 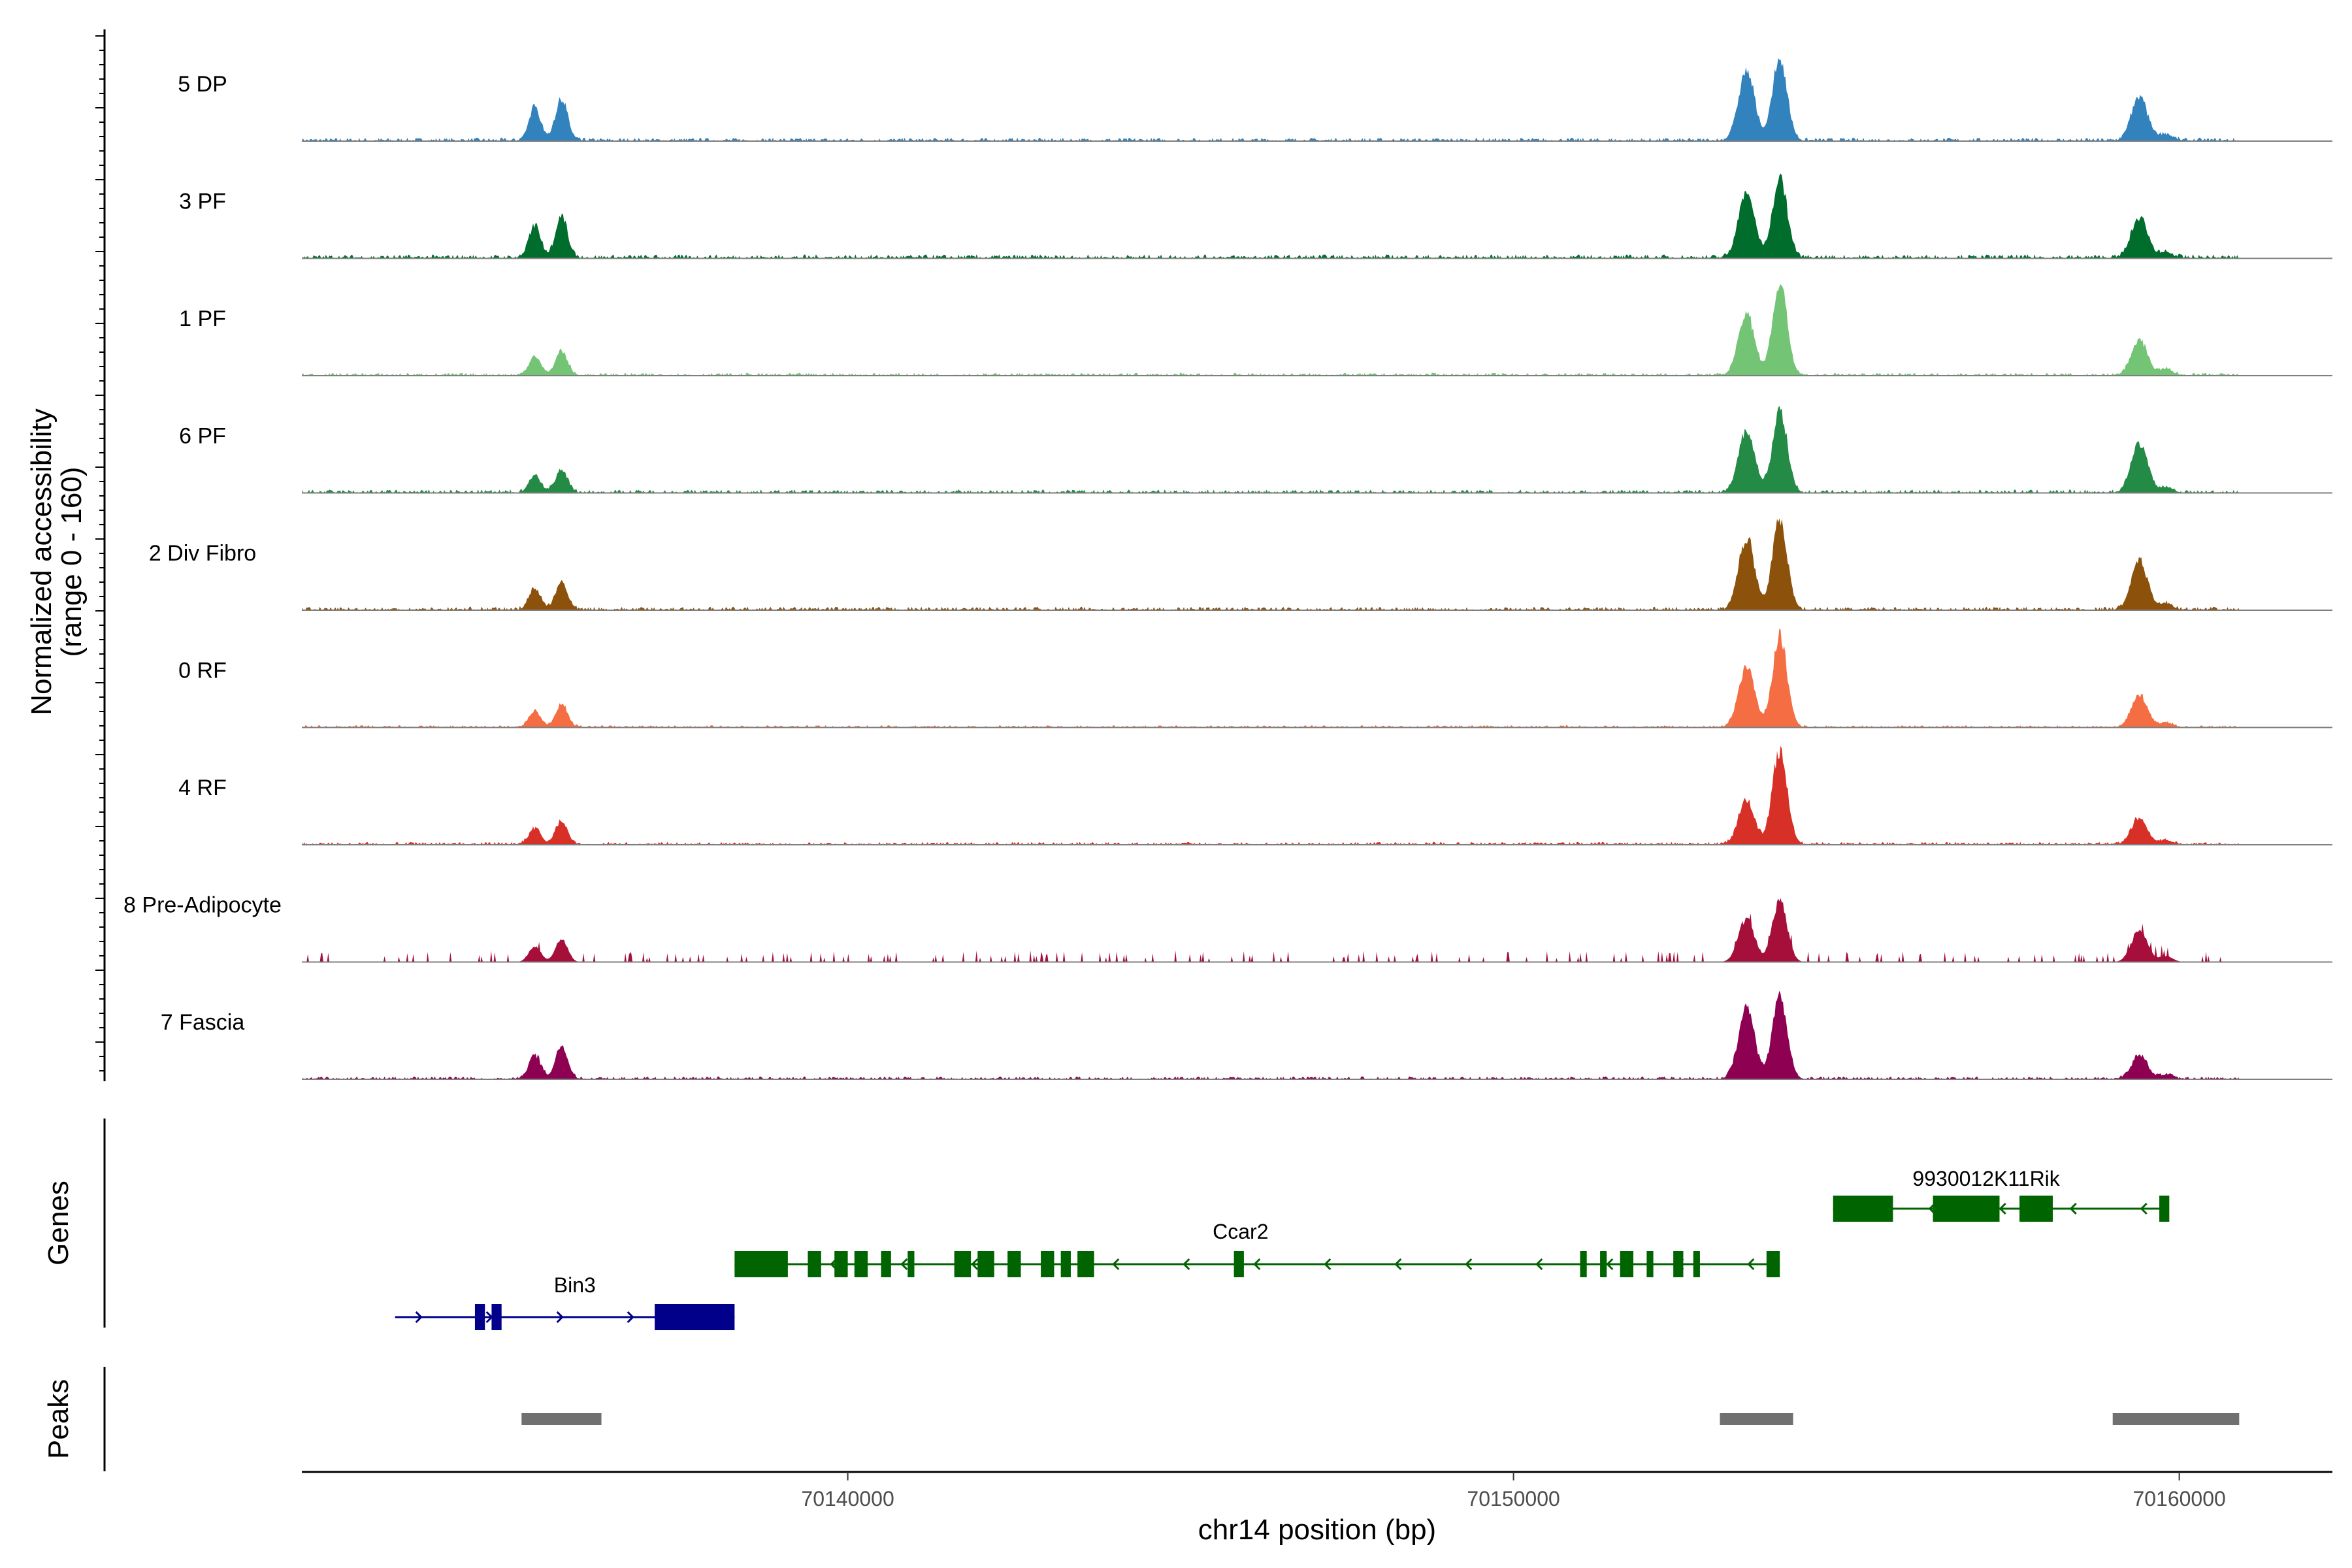 I want to click on track-3-pf: 3 PF, so click(x=1255, y=216).